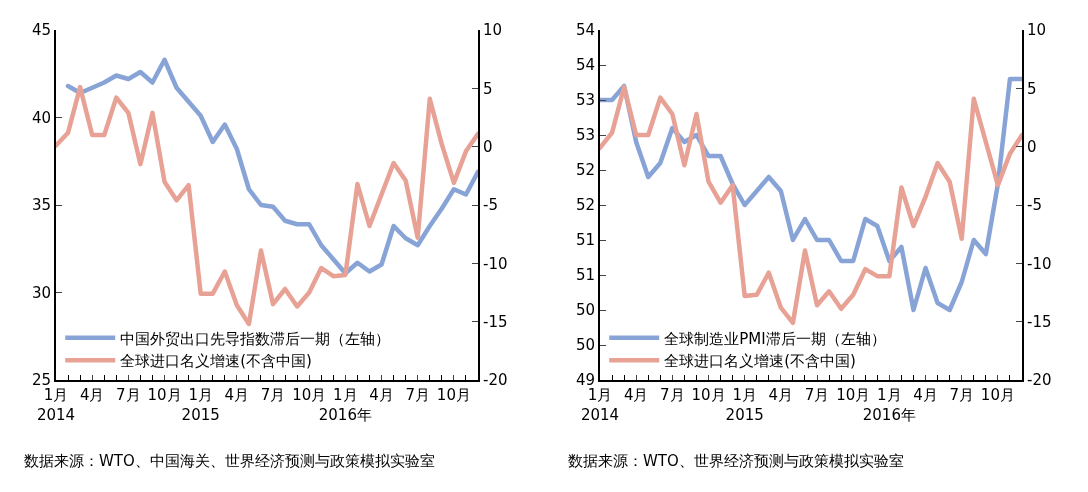 The image size is (1088, 492). What do you see at coordinates (736, 461) in the screenshot?
I see `source-note: 数据来源：WTO、世界经济预测与政策模拟实验室` at bounding box center [736, 461].